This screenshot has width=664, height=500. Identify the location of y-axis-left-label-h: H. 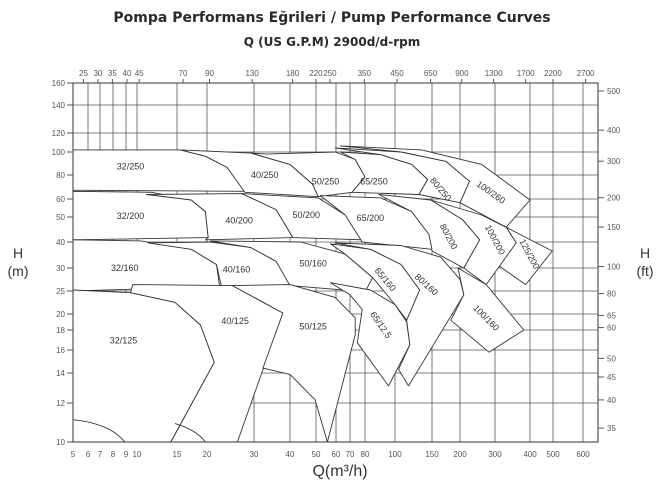
(18, 253).